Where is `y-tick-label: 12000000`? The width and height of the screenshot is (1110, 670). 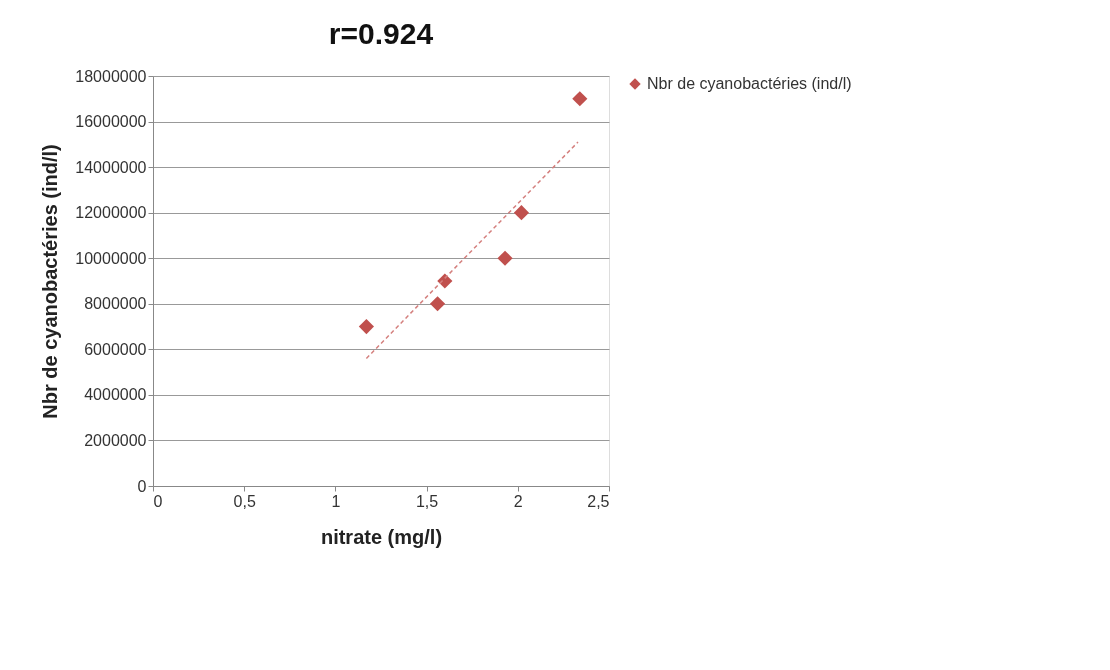
y-tick-label: 12000000 is located at coordinates (111, 213).